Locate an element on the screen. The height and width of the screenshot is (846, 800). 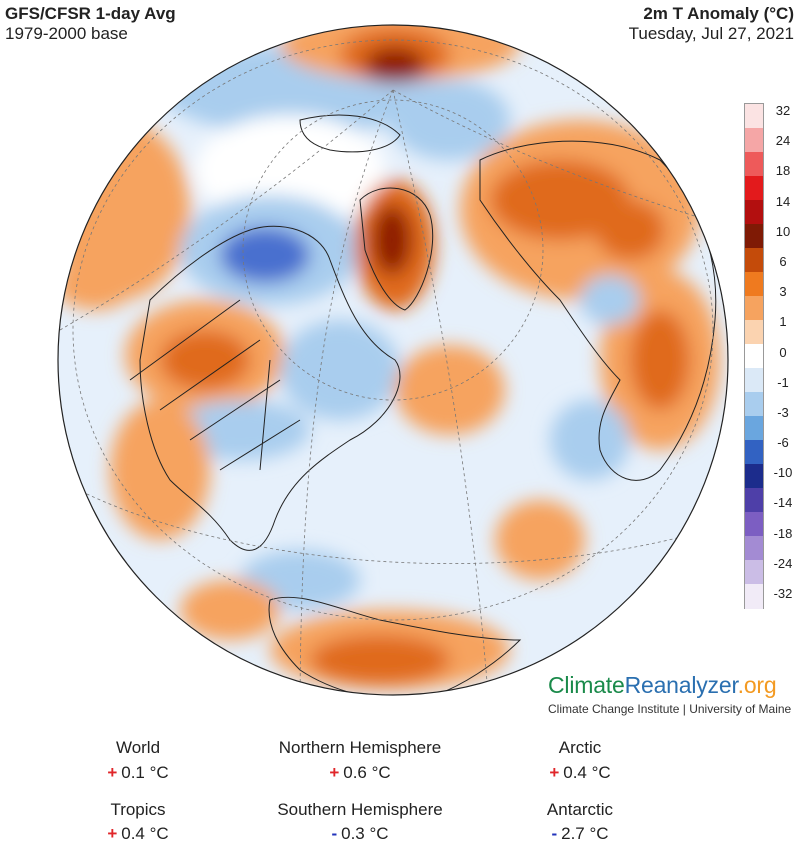
legend-tick-label: -10 is located at coordinates (783, 473).